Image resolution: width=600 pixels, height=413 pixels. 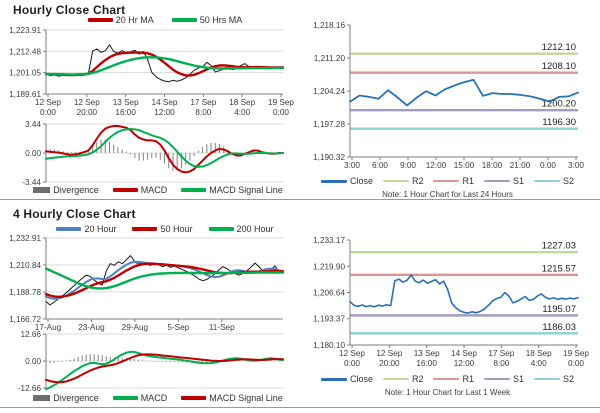 What do you see at coordinates (100, 229) in the screenshot?
I see `legend-label: 20 Hour` at bounding box center [100, 229].